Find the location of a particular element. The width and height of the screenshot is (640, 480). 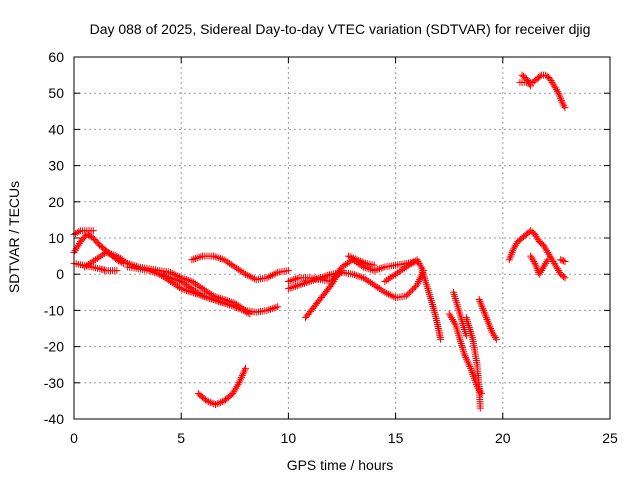

series-track-s is located at coordinates (542, 91).